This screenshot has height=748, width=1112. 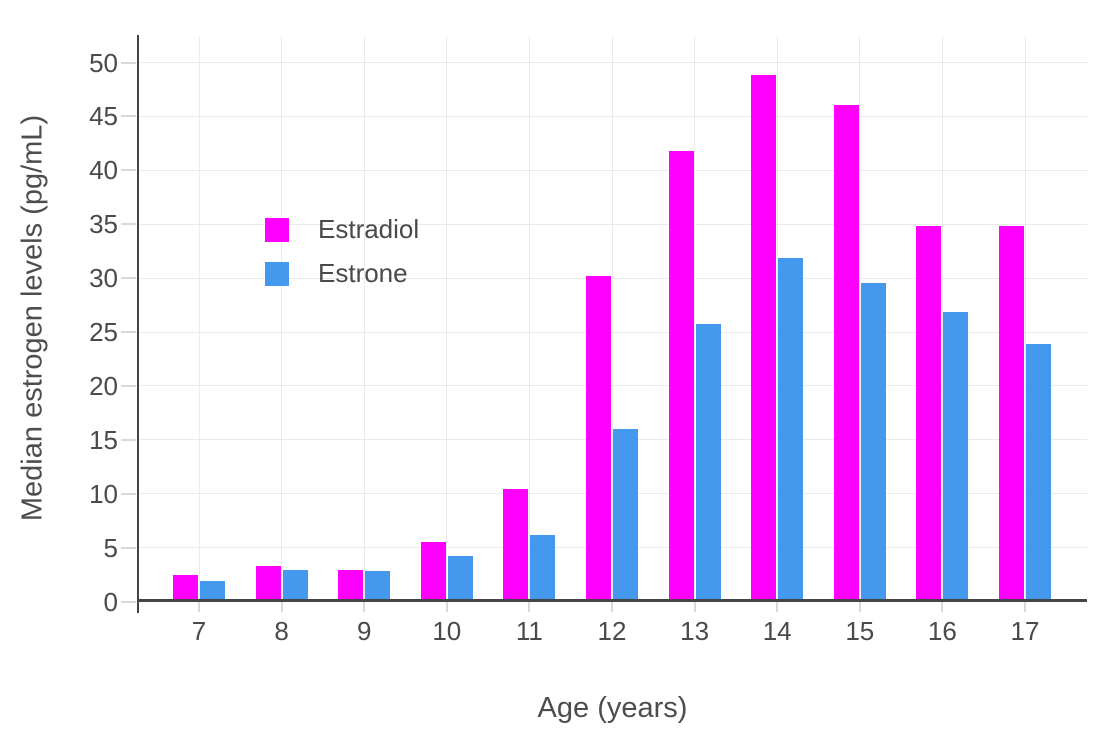 I want to click on y-tick-label-45: 45, so click(x=103, y=116).